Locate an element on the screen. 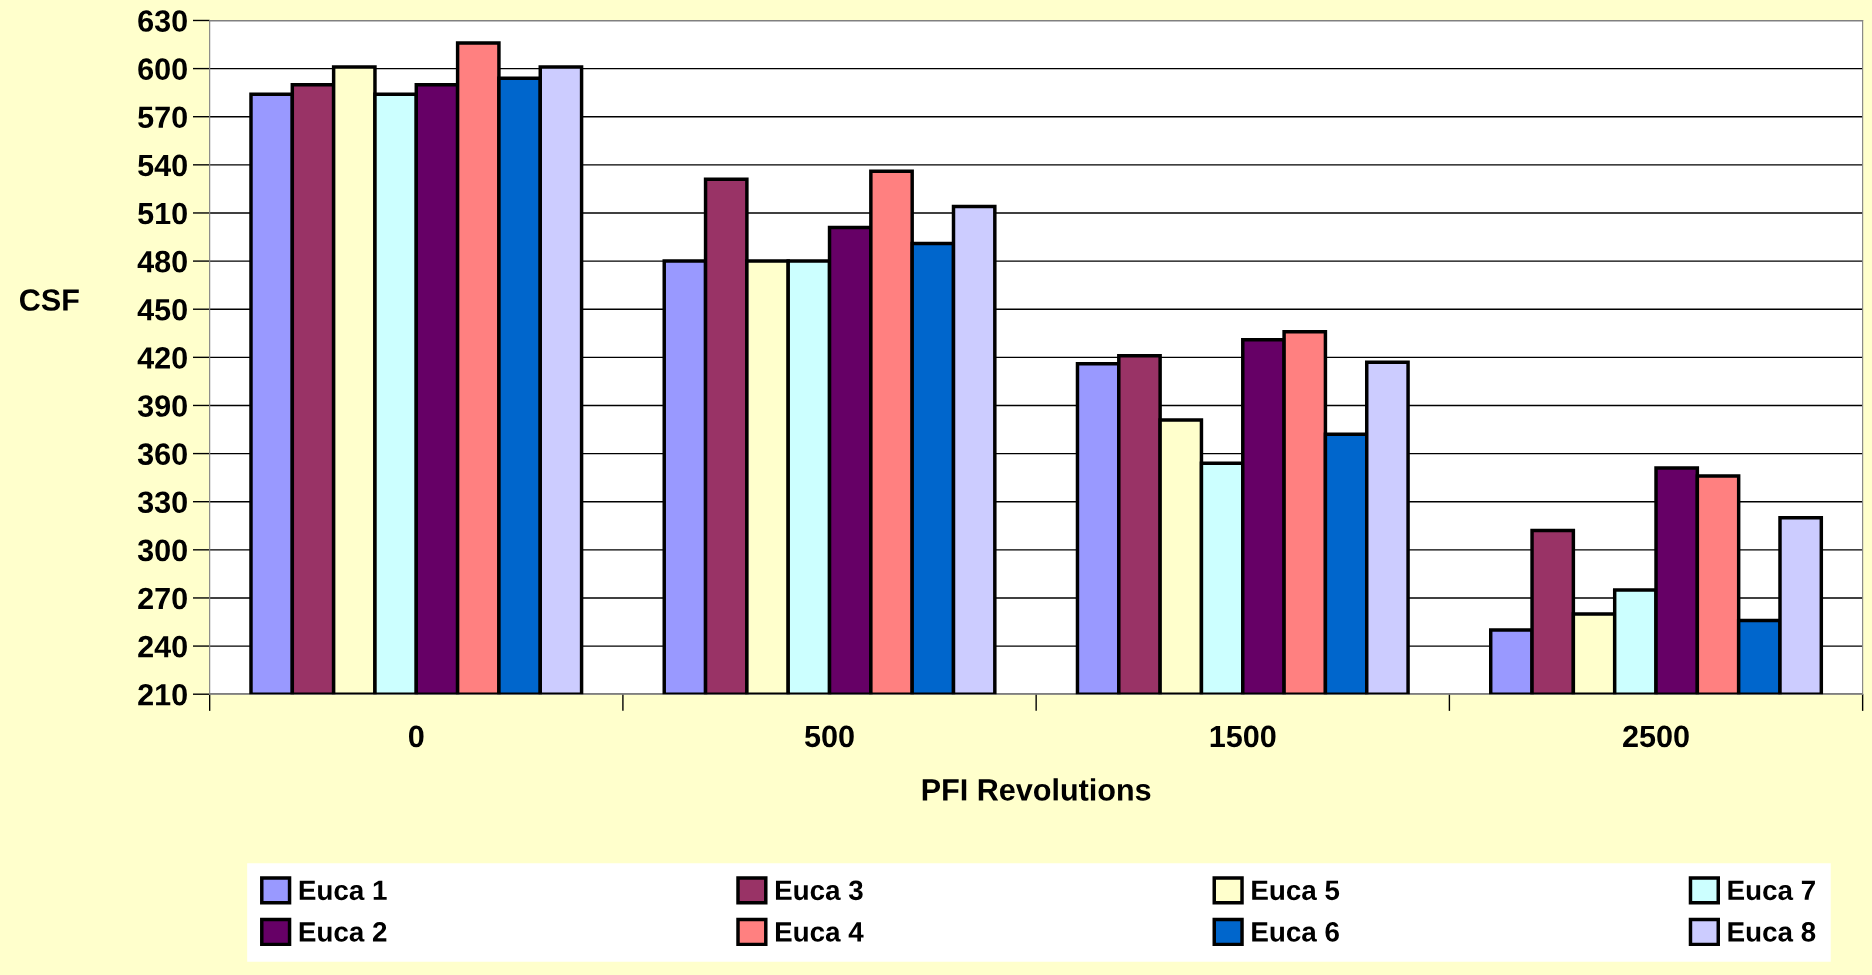 Image resolution: width=1872 pixels, height=975 pixels. legend-label: Euca 2 is located at coordinates (343, 932).